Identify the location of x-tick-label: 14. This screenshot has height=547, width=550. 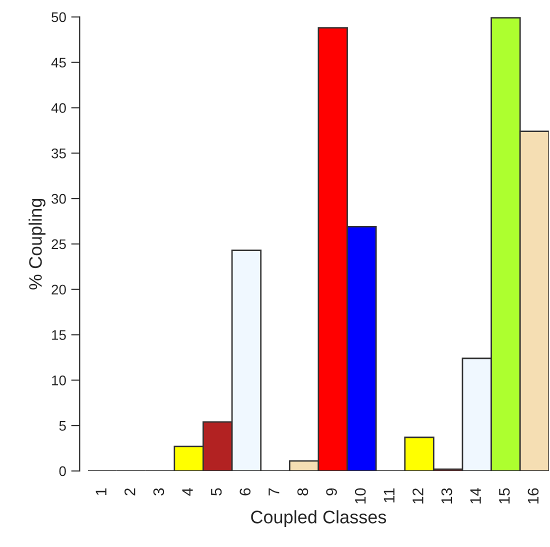
(475, 496).